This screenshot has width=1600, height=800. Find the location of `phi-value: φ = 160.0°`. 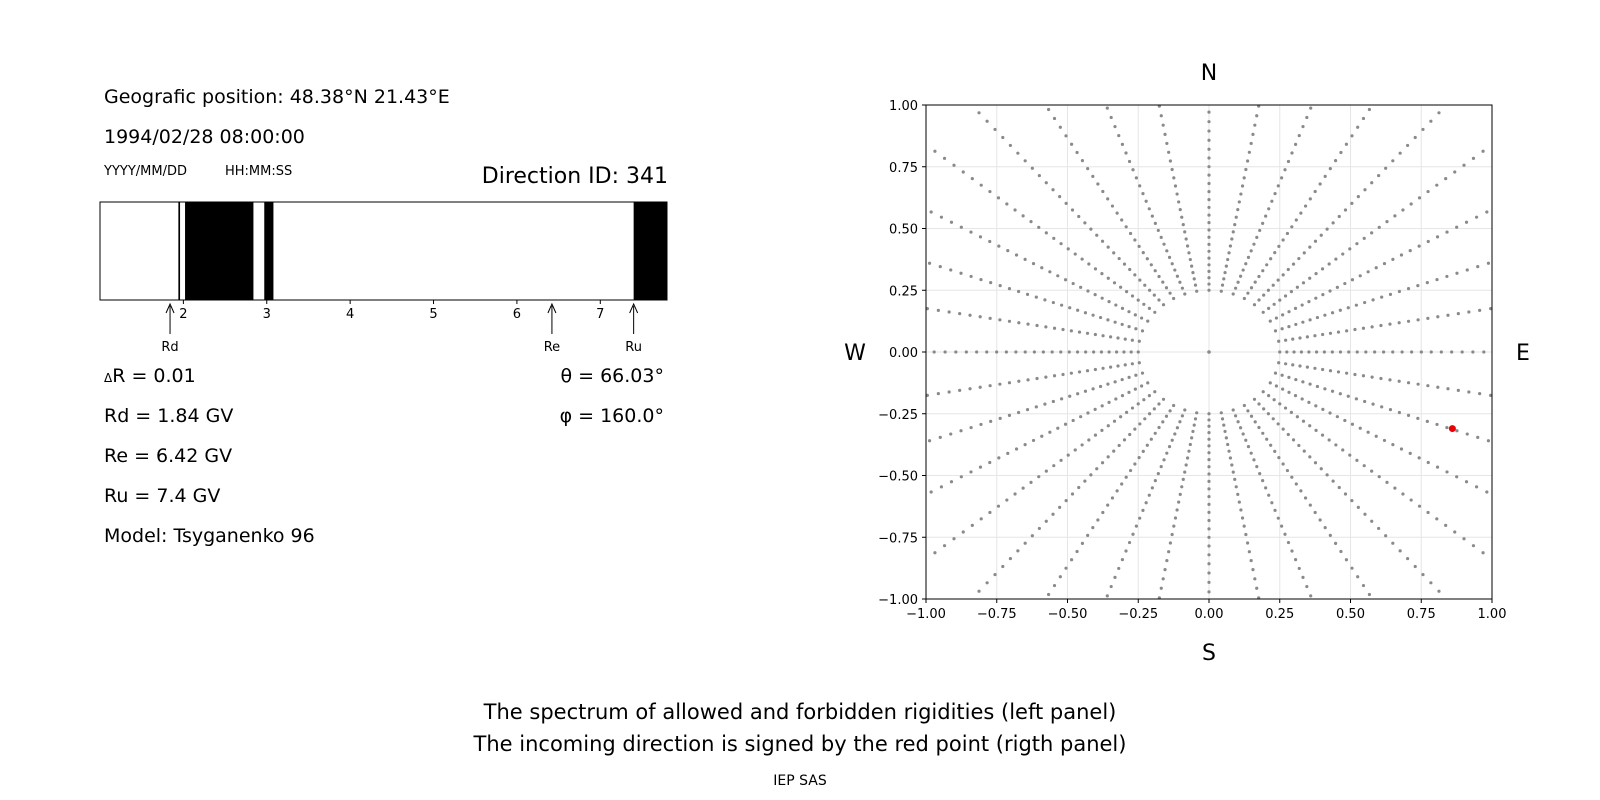

phi-value: φ = 160.0° is located at coordinates (611, 416).